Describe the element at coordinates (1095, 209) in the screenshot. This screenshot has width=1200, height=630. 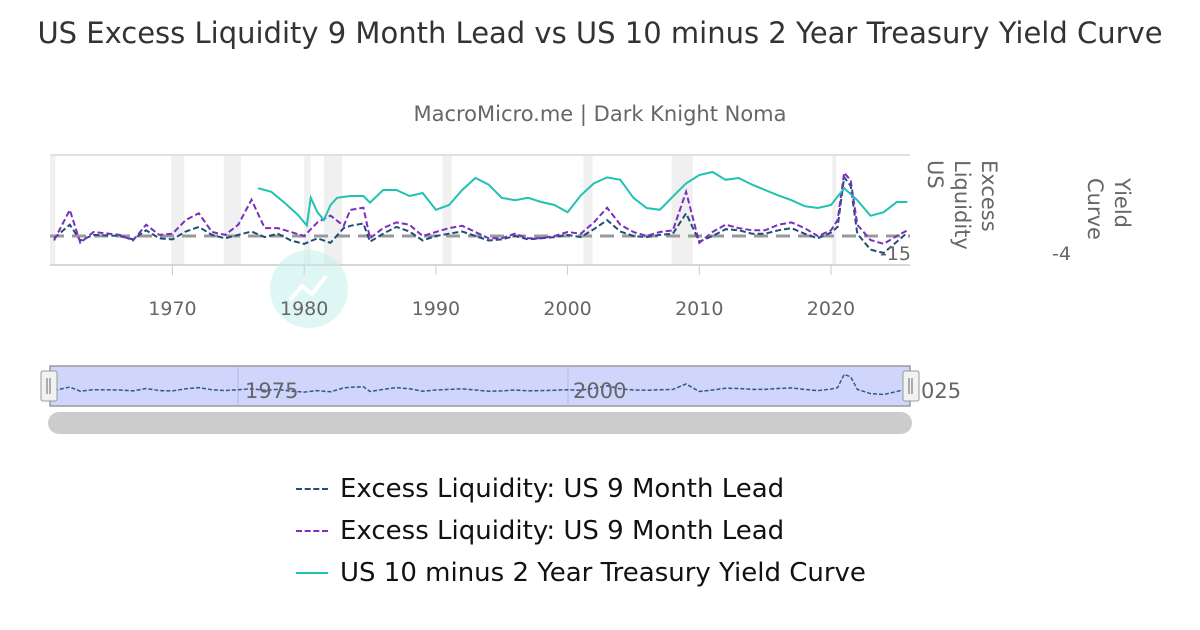
I see `right-axis-title: Curve` at that location.